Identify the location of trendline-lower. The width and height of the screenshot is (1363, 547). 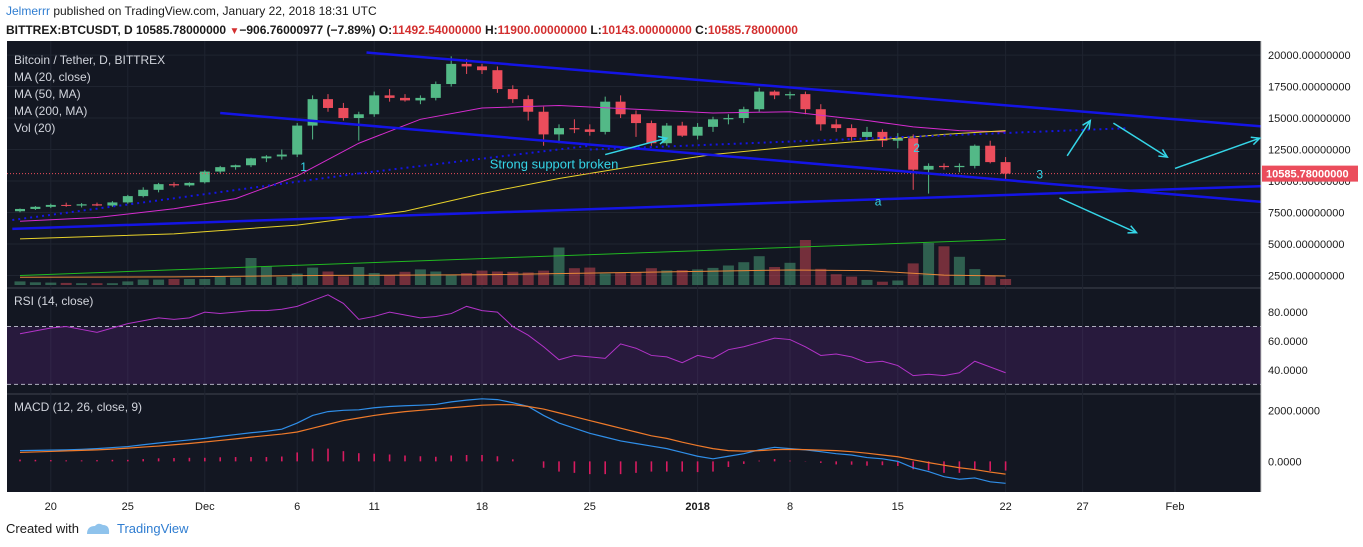
(640, 207).